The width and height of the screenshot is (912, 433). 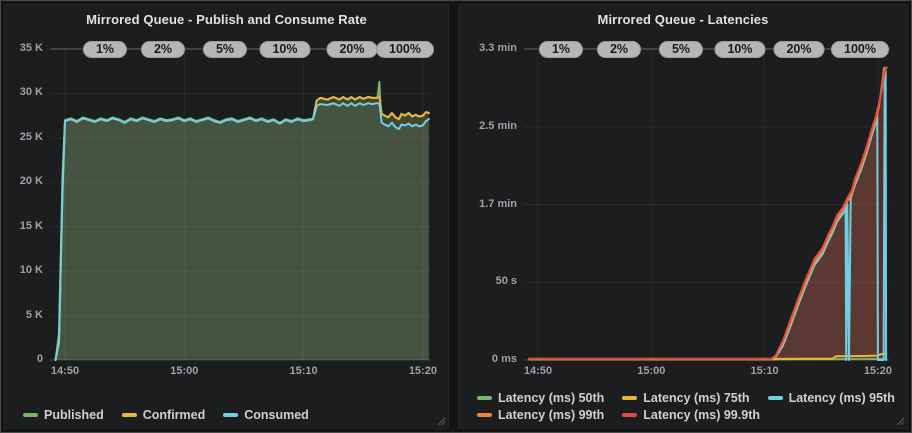 I want to click on legend-item: Latency (ms) 99.9th, so click(x=691, y=415).